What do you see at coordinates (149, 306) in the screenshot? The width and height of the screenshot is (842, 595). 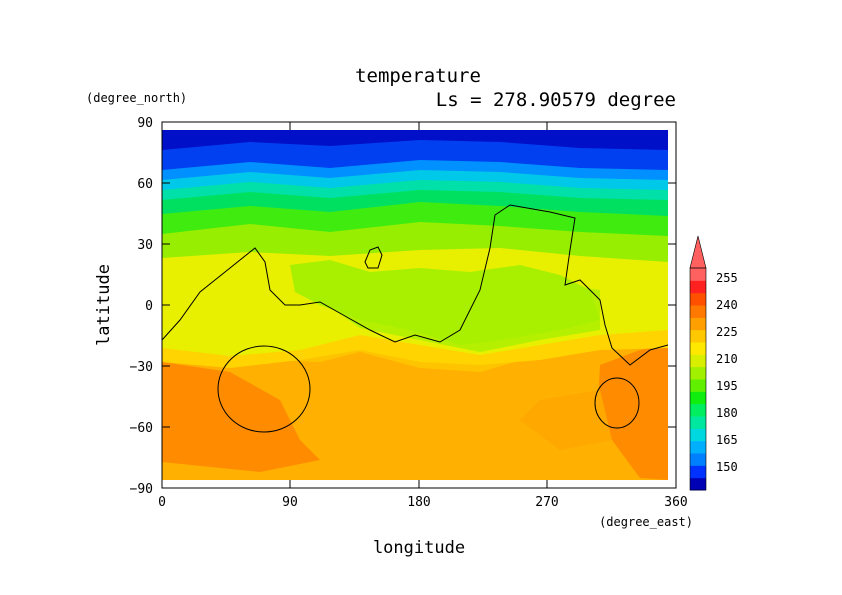 I see `y-tick-label: 0` at bounding box center [149, 306].